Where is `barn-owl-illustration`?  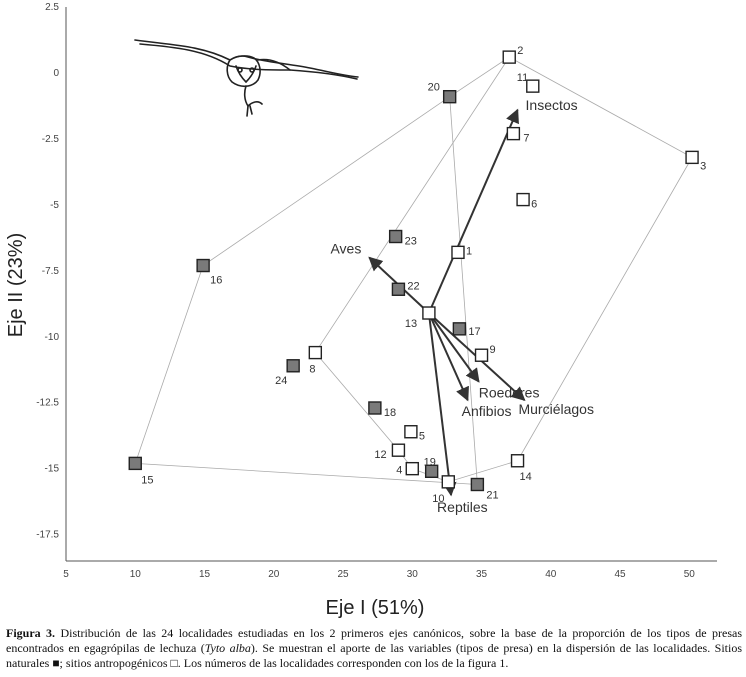 barn-owl-illustration is located at coordinates (246, 78).